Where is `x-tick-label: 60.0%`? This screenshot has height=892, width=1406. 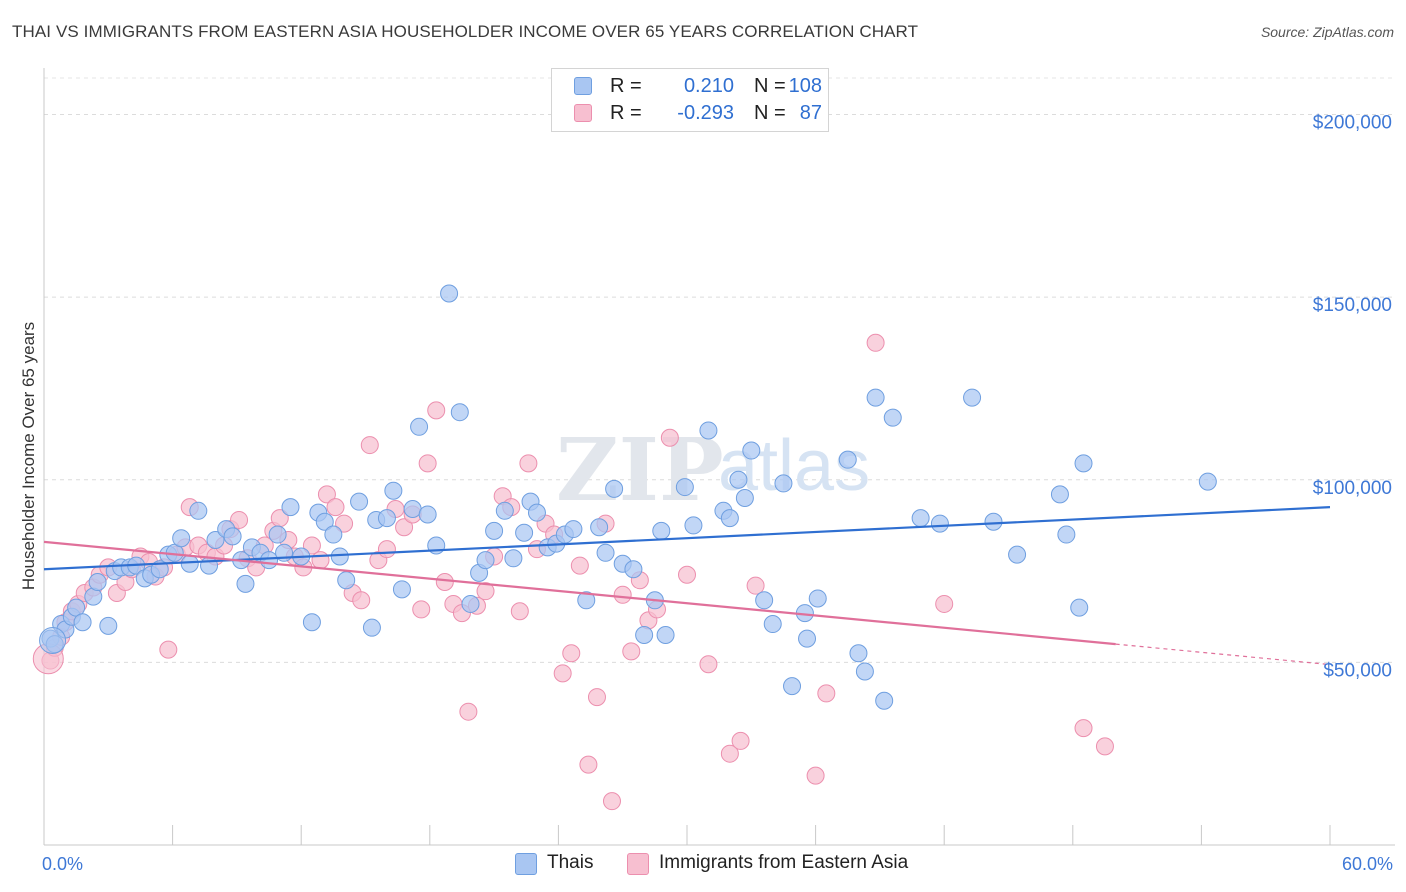 x-tick-label: 60.0% is located at coordinates (1367, 864).